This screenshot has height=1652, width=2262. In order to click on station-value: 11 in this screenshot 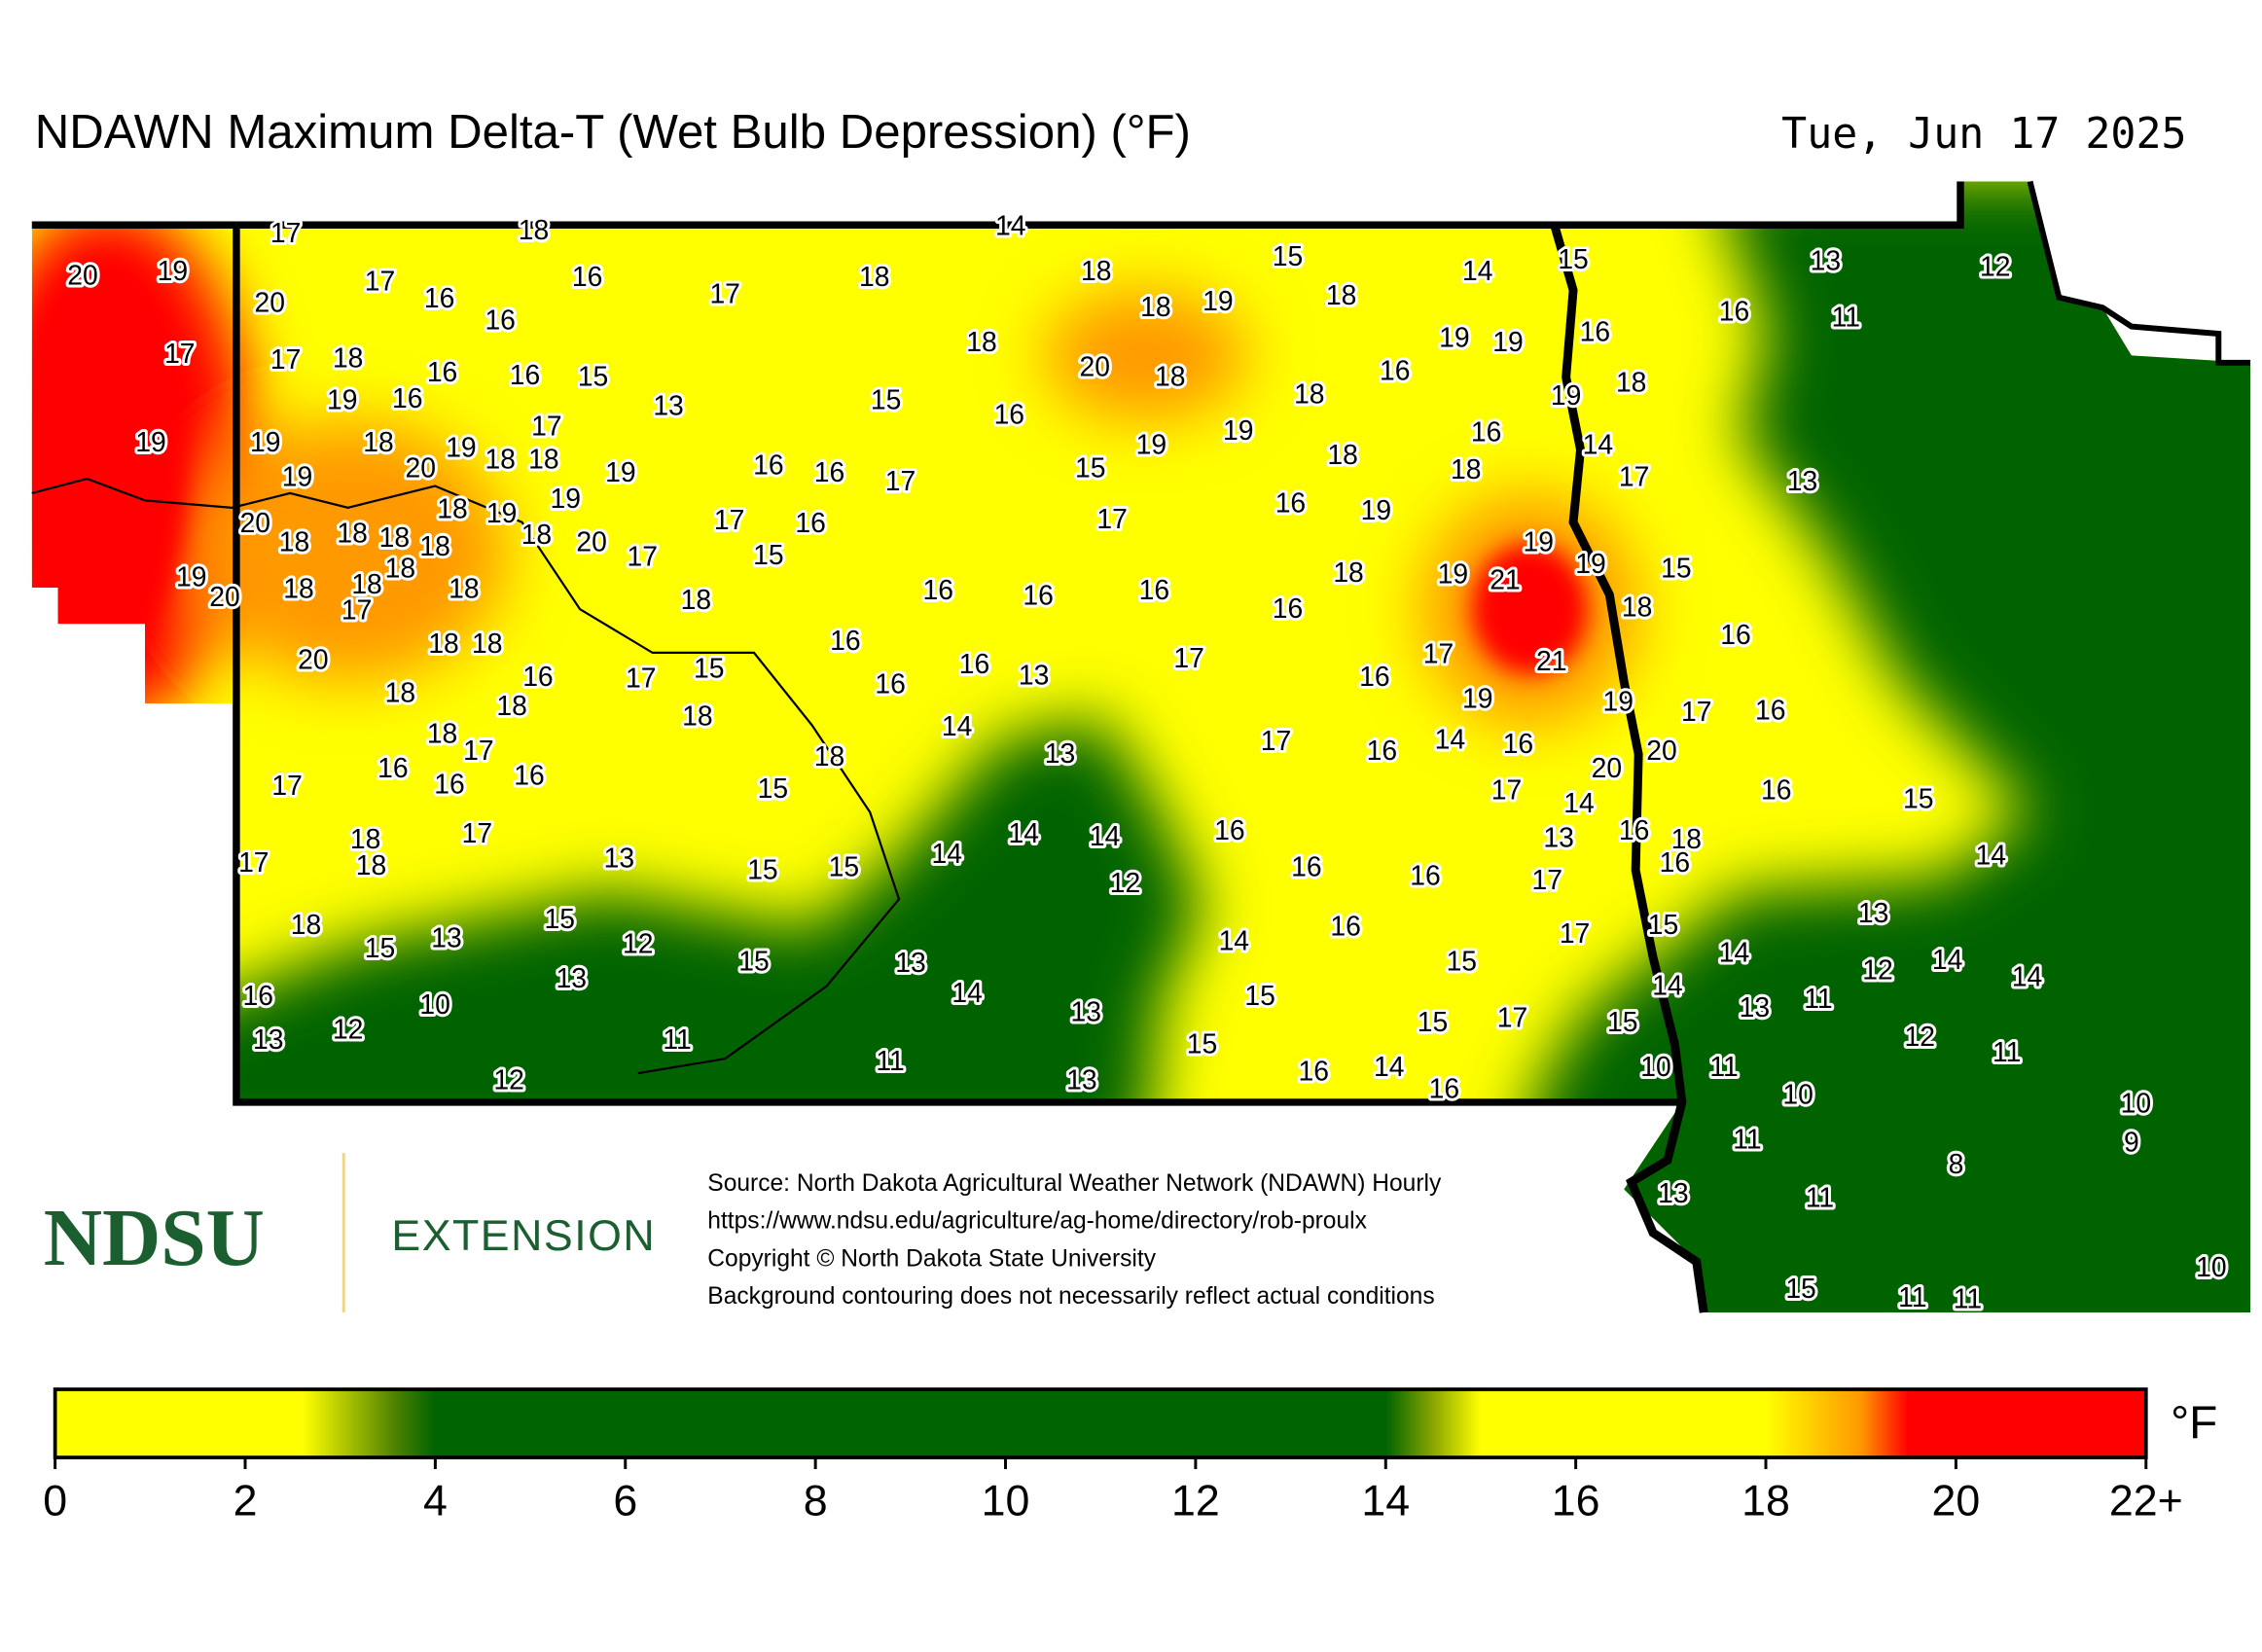, I will do `click(1723, 1066)`.